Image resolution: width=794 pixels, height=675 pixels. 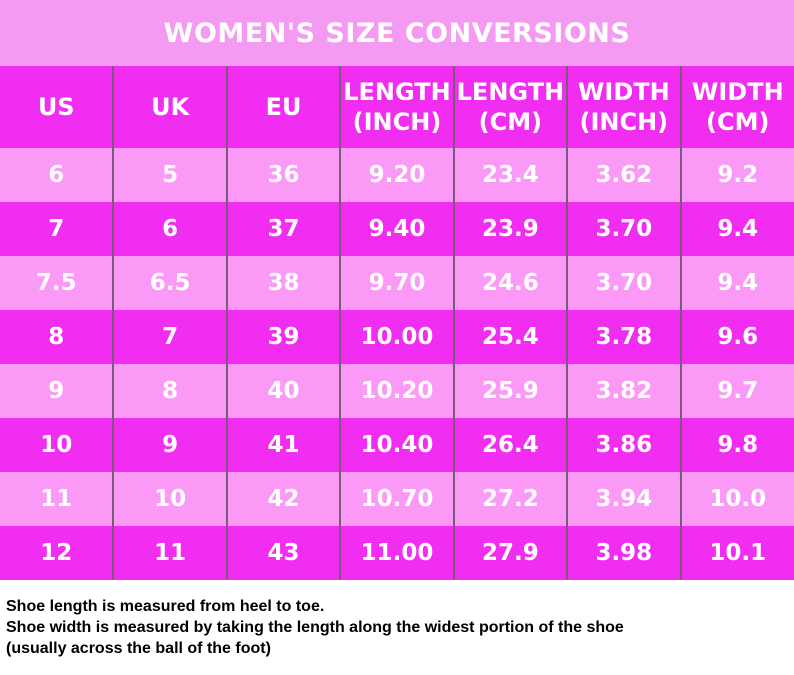 What do you see at coordinates (169, 499) in the screenshot?
I see `cell-uk: 10` at bounding box center [169, 499].